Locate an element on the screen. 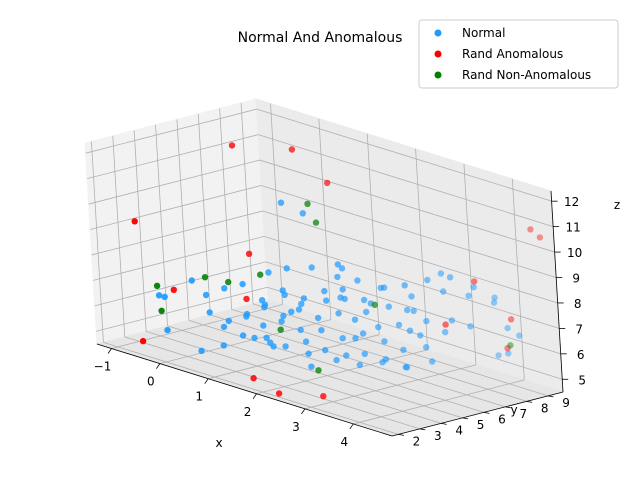  z-axis-line is located at coordinates (557, 291).